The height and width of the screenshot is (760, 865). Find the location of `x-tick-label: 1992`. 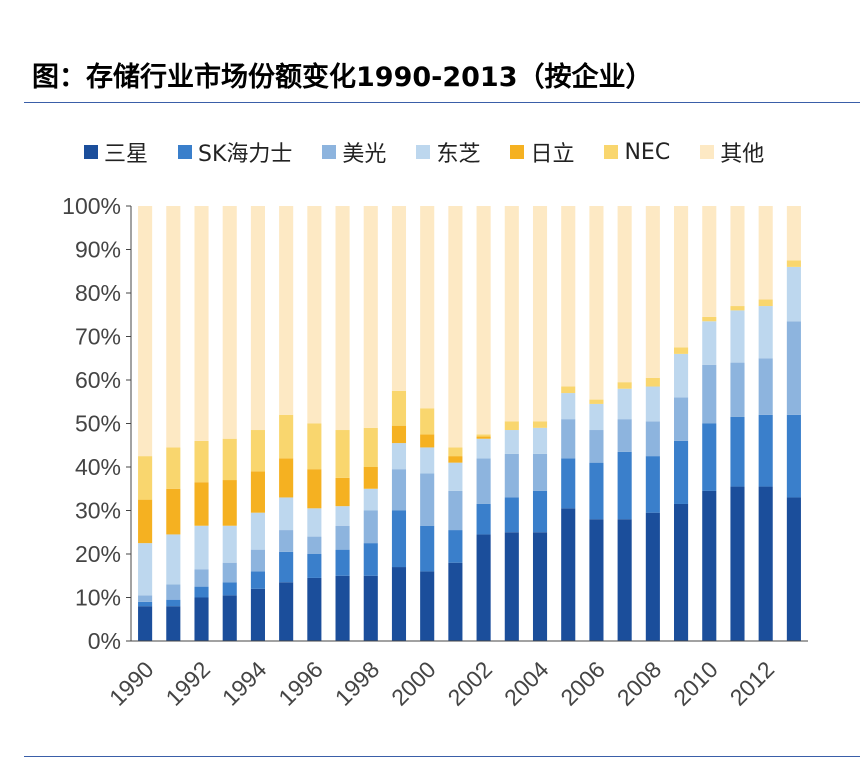

x-tick-label: 1992 is located at coordinates (187, 683).